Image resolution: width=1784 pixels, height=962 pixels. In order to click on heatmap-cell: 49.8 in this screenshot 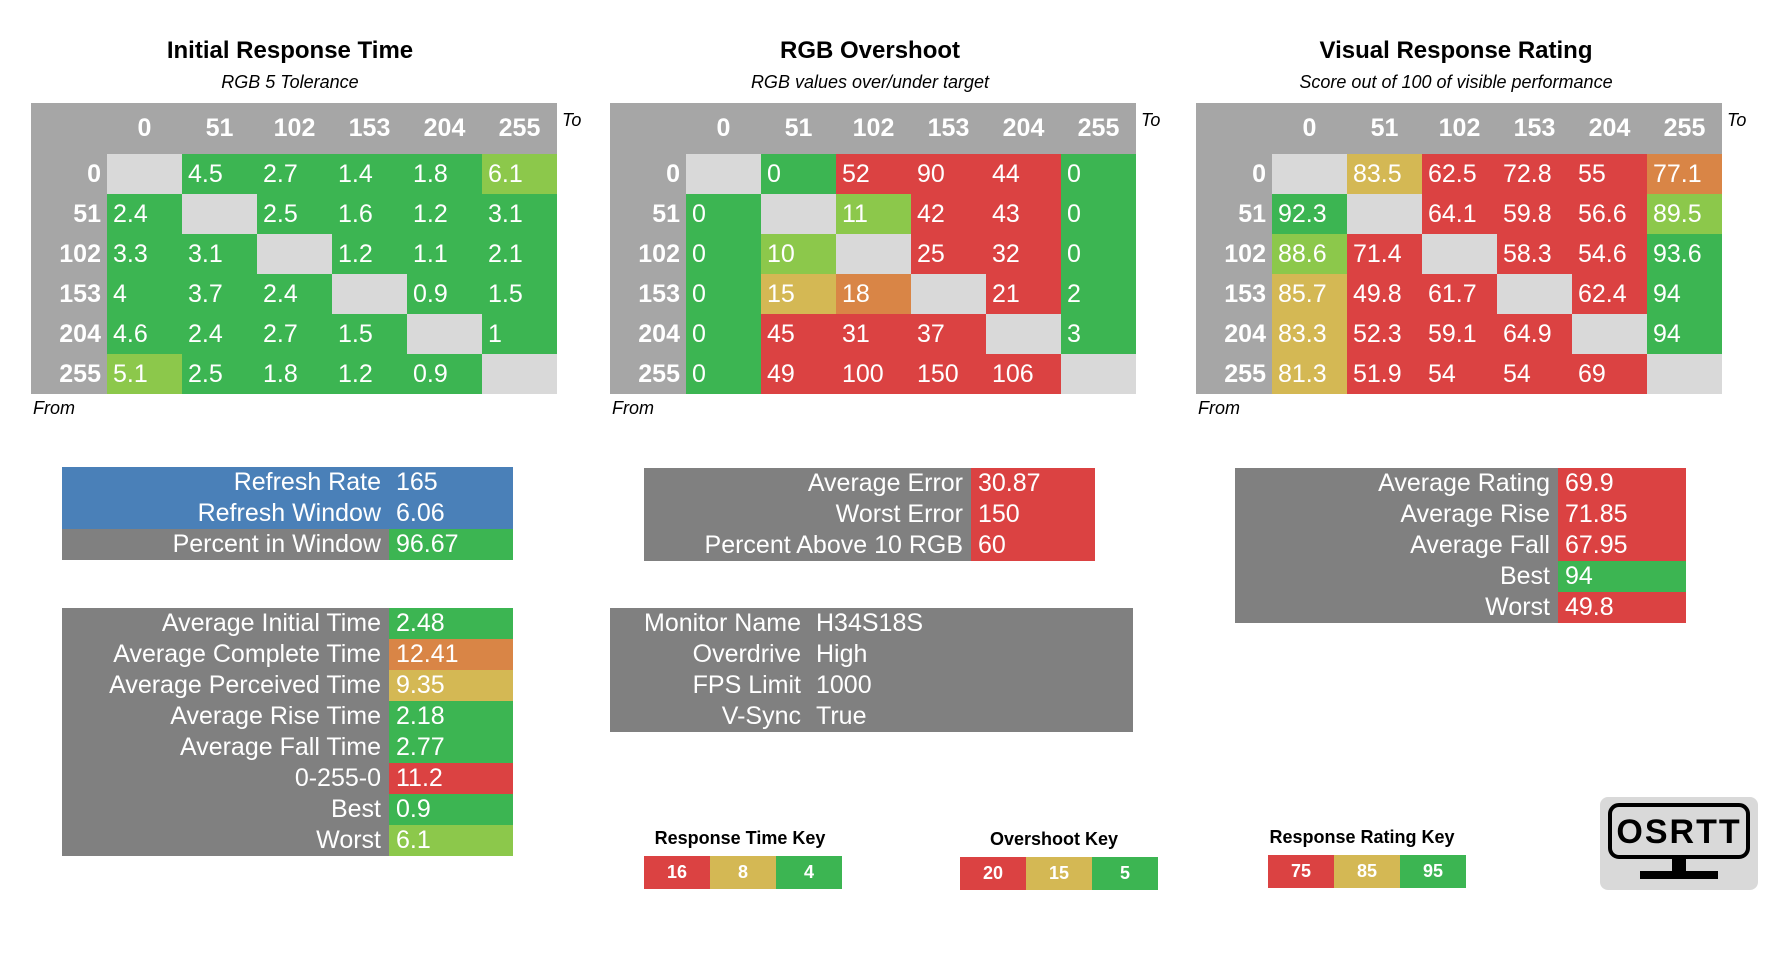, I will do `click(1384, 294)`.